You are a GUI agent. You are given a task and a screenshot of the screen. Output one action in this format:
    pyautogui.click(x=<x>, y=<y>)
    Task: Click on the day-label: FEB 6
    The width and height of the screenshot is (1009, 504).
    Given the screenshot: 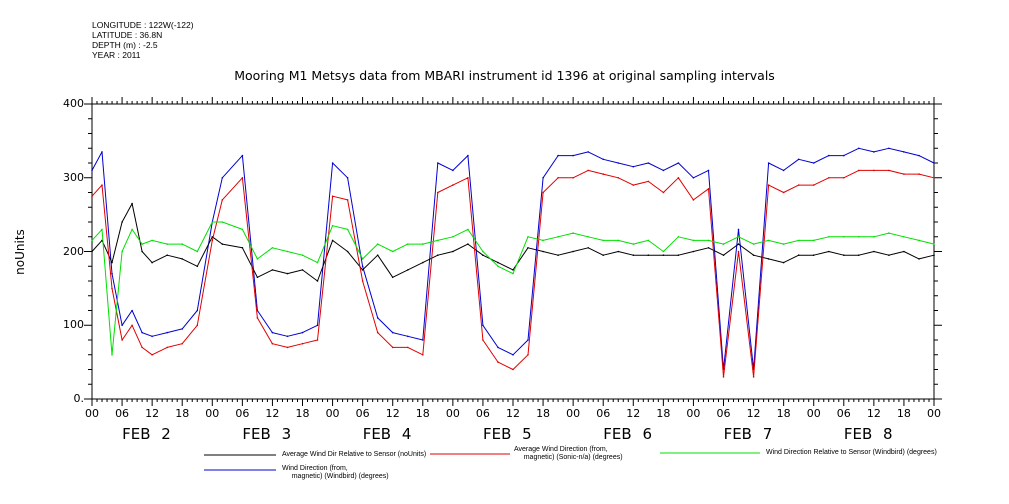 What is the action you would take?
    pyautogui.click(x=627, y=434)
    